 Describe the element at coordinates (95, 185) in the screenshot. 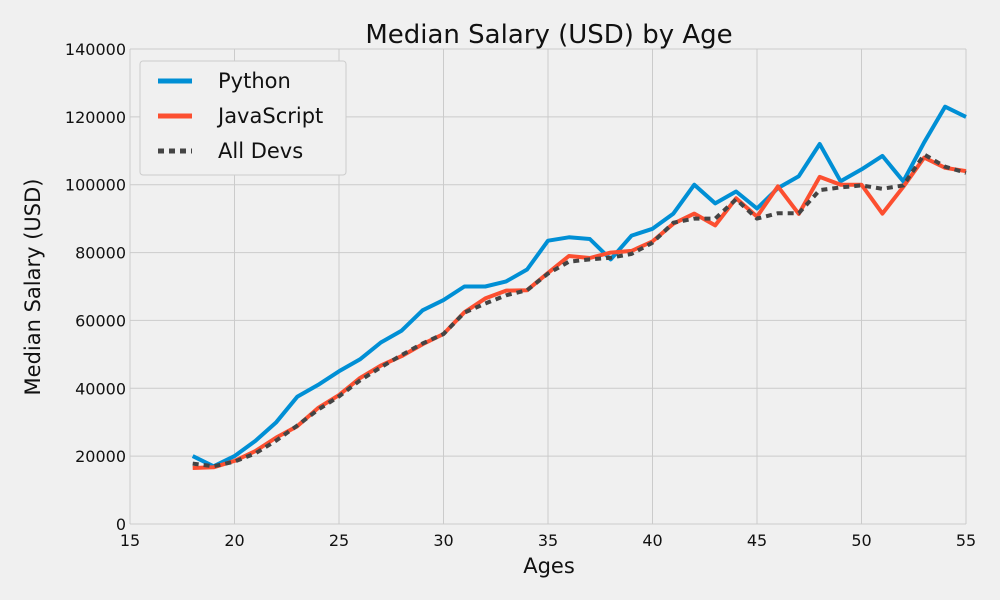

I see `y-tick-label: 100000` at that location.